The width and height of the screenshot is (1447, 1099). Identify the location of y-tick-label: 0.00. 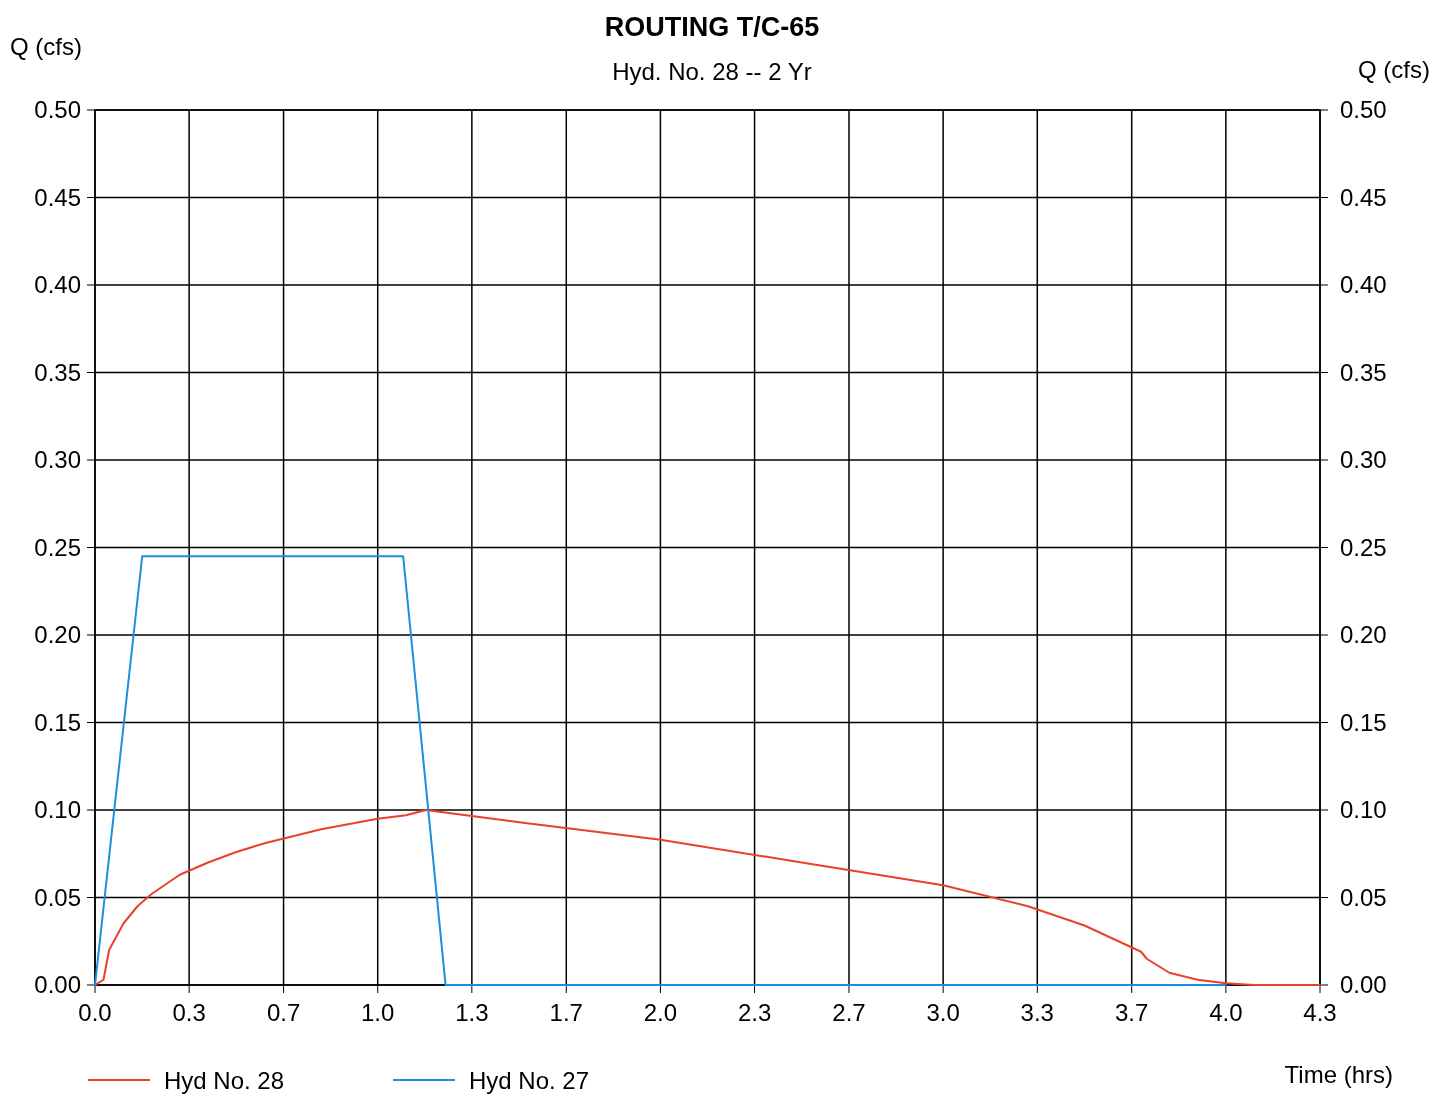
(57, 984).